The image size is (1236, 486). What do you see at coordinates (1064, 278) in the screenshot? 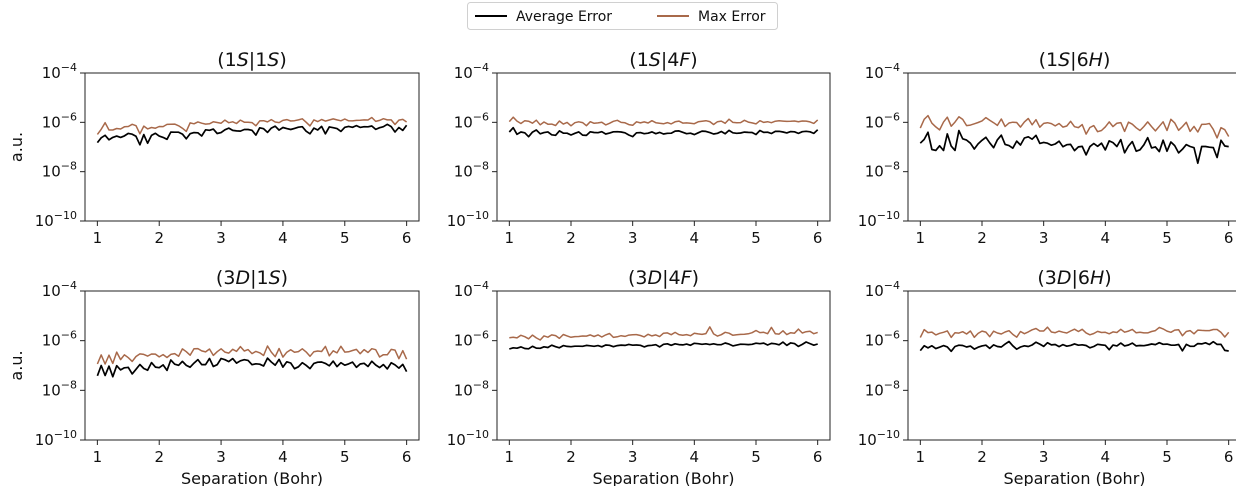
I see `title-part: D` at bounding box center [1064, 278].